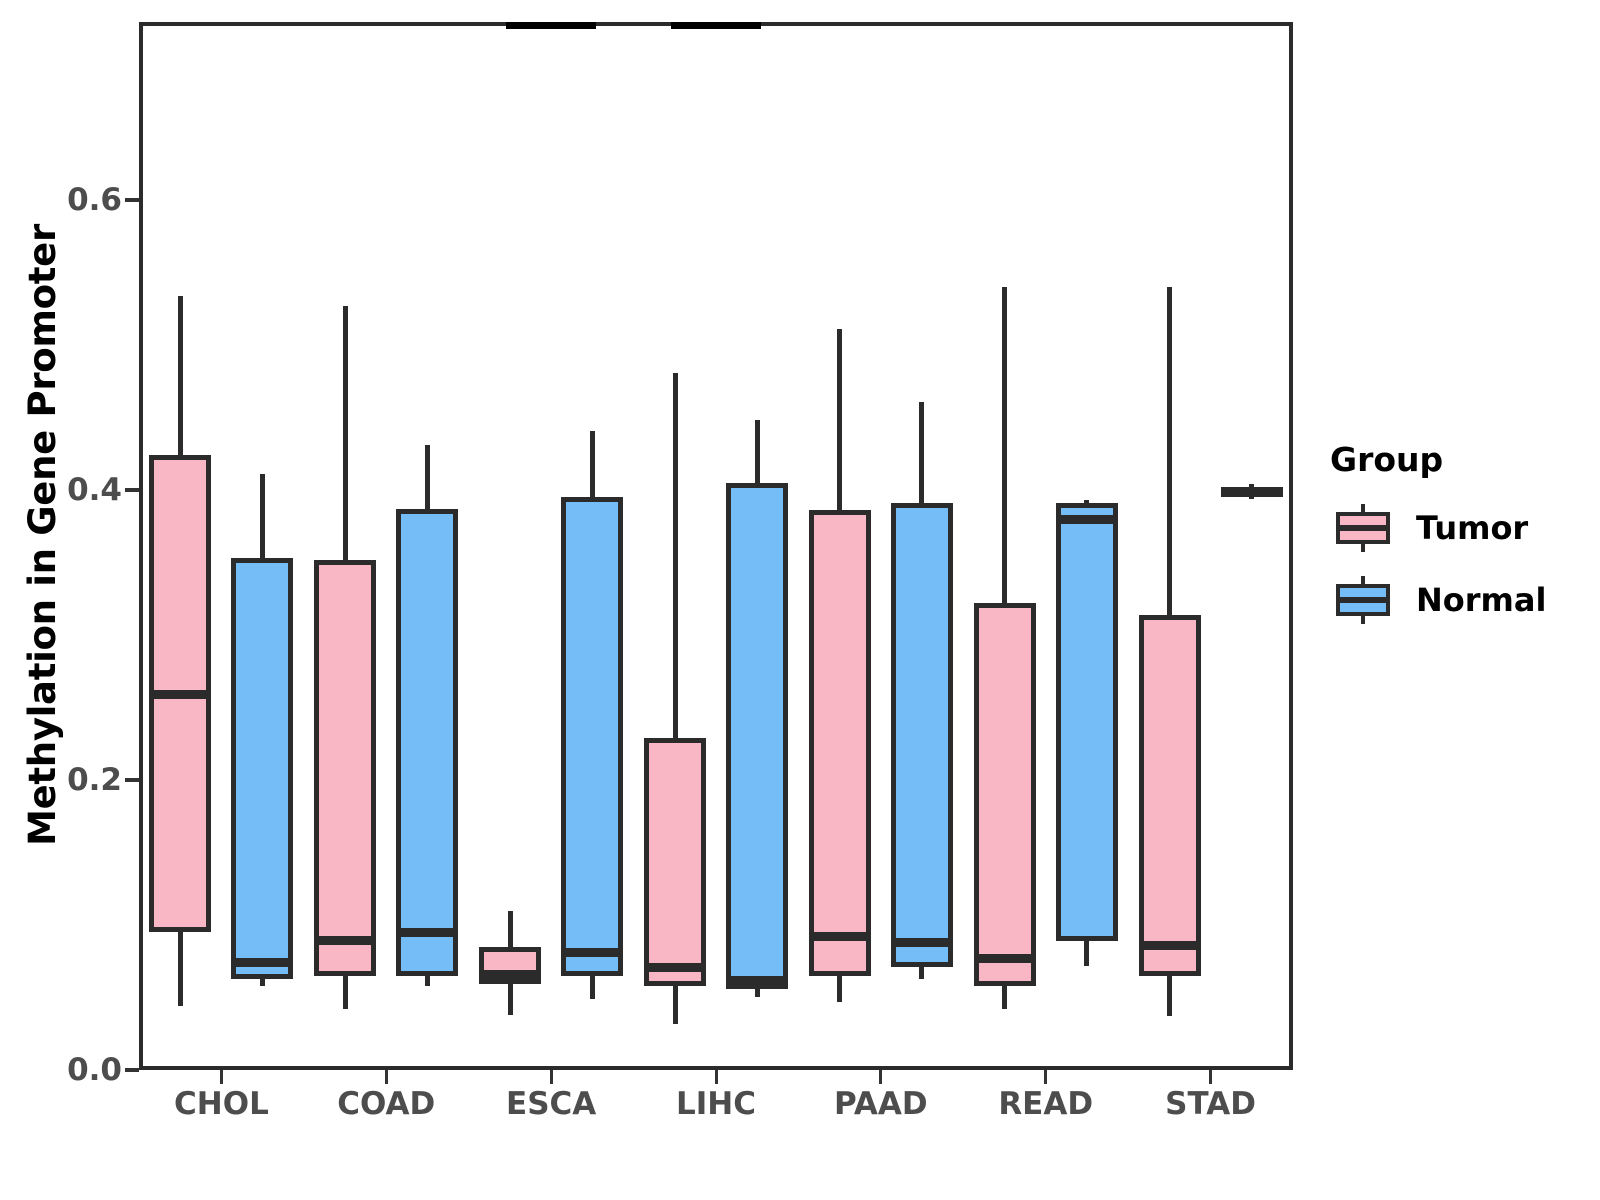 The image size is (1600, 1200). I want to click on y-axis-title: Methylation in Gene Promoter, so click(42, 535).